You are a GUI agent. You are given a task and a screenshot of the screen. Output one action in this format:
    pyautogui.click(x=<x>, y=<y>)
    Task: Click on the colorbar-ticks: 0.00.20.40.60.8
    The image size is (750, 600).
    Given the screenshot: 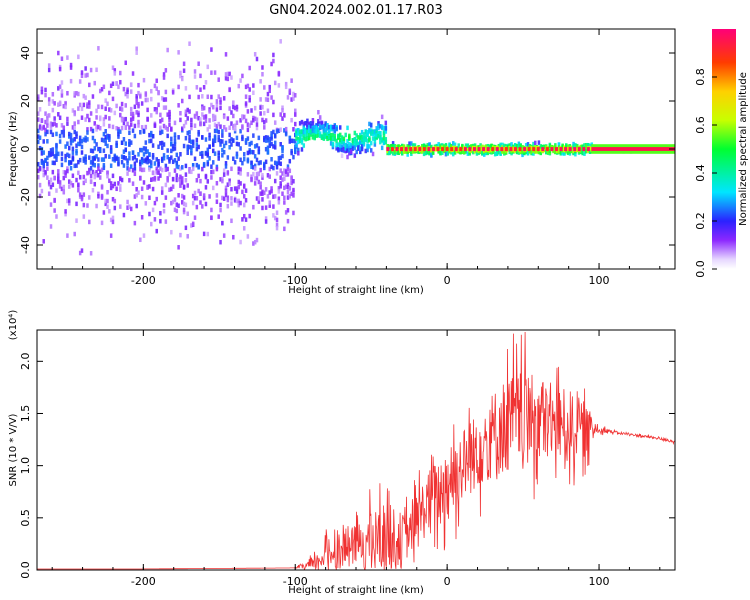 What is the action you would take?
    pyautogui.click(x=705, y=173)
    